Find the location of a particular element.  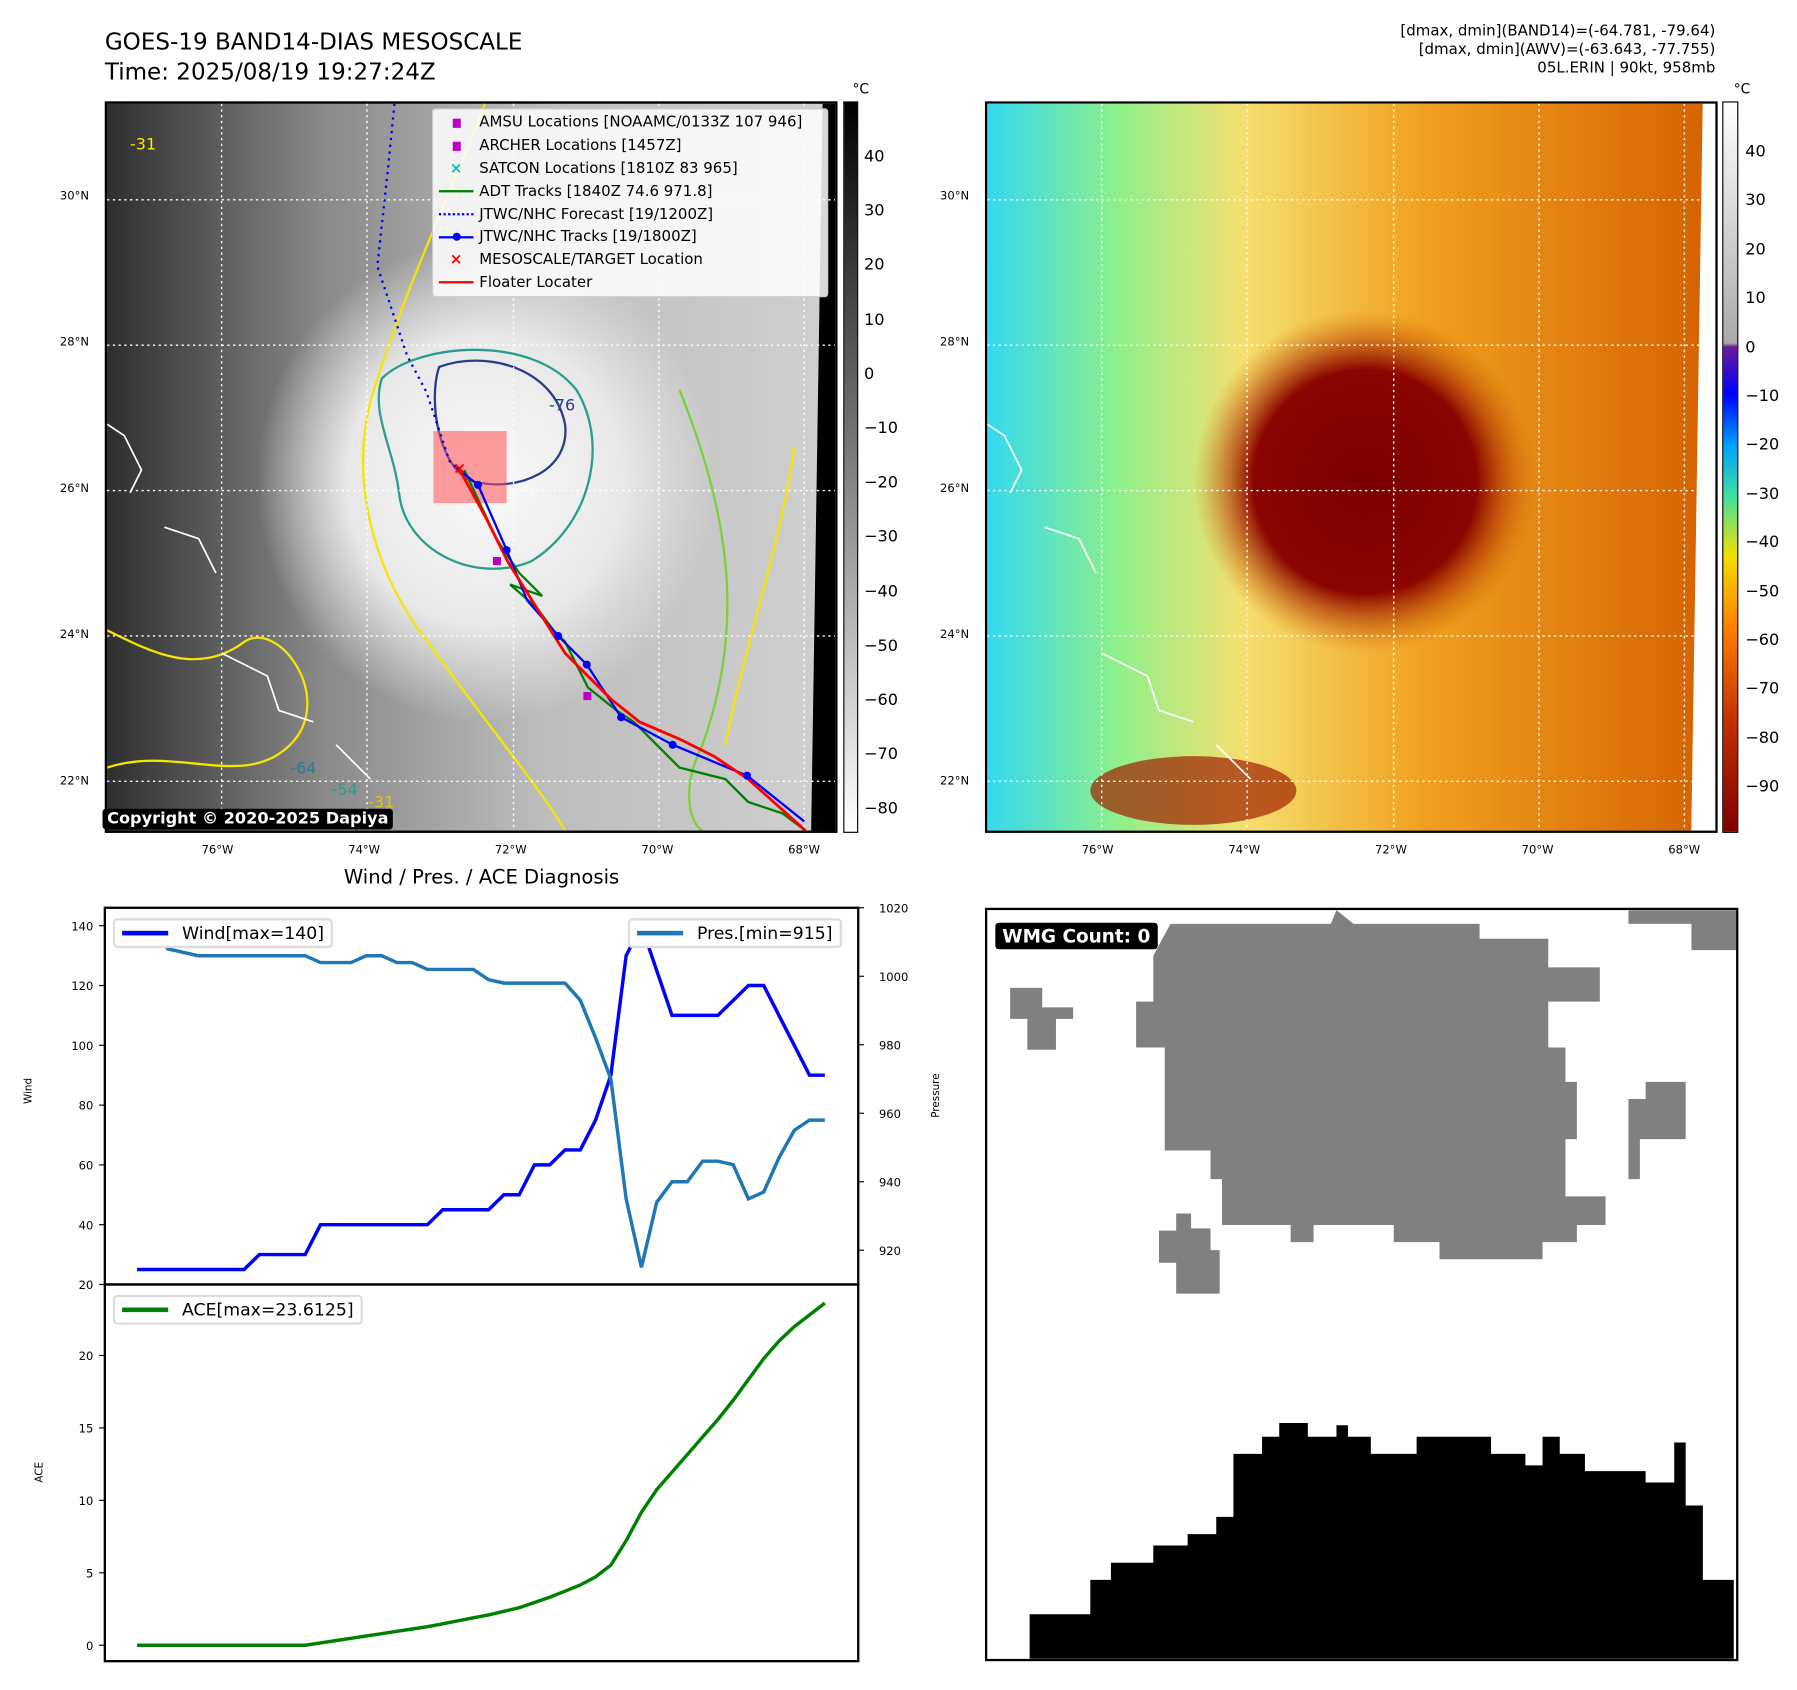

y-tick-label: 80 is located at coordinates (86, 1106).